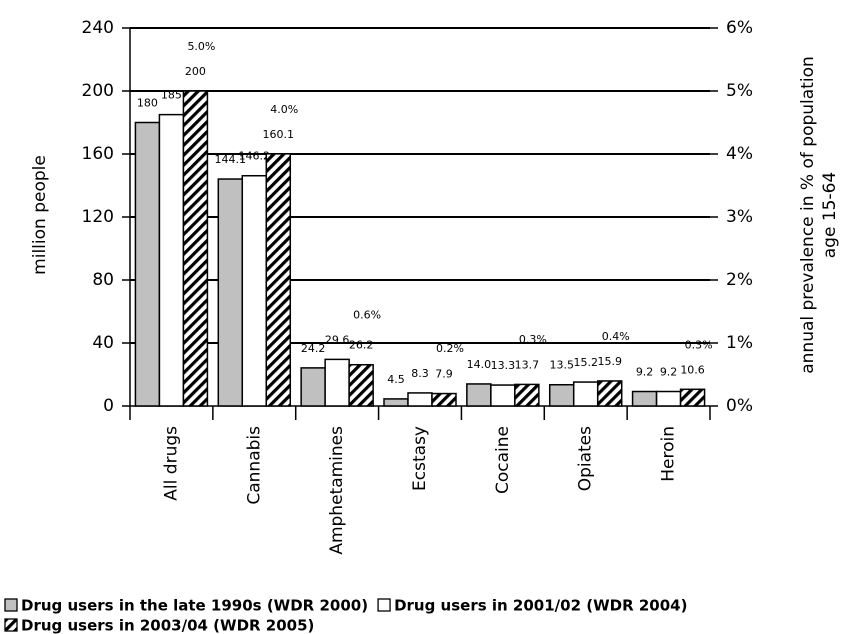 This screenshot has height=634, width=845. What do you see at coordinates (450, 348) in the screenshot?
I see `prevalence-label: 0.2%` at bounding box center [450, 348].